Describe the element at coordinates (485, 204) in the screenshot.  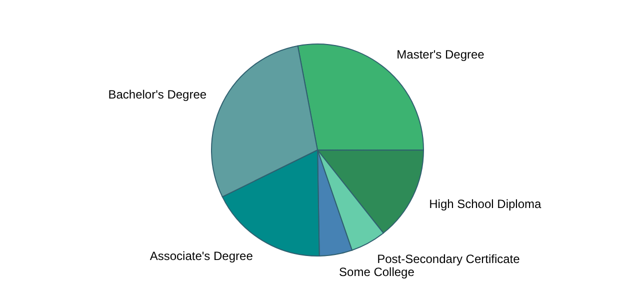
I see `slice-label: High School Diploma` at that location.